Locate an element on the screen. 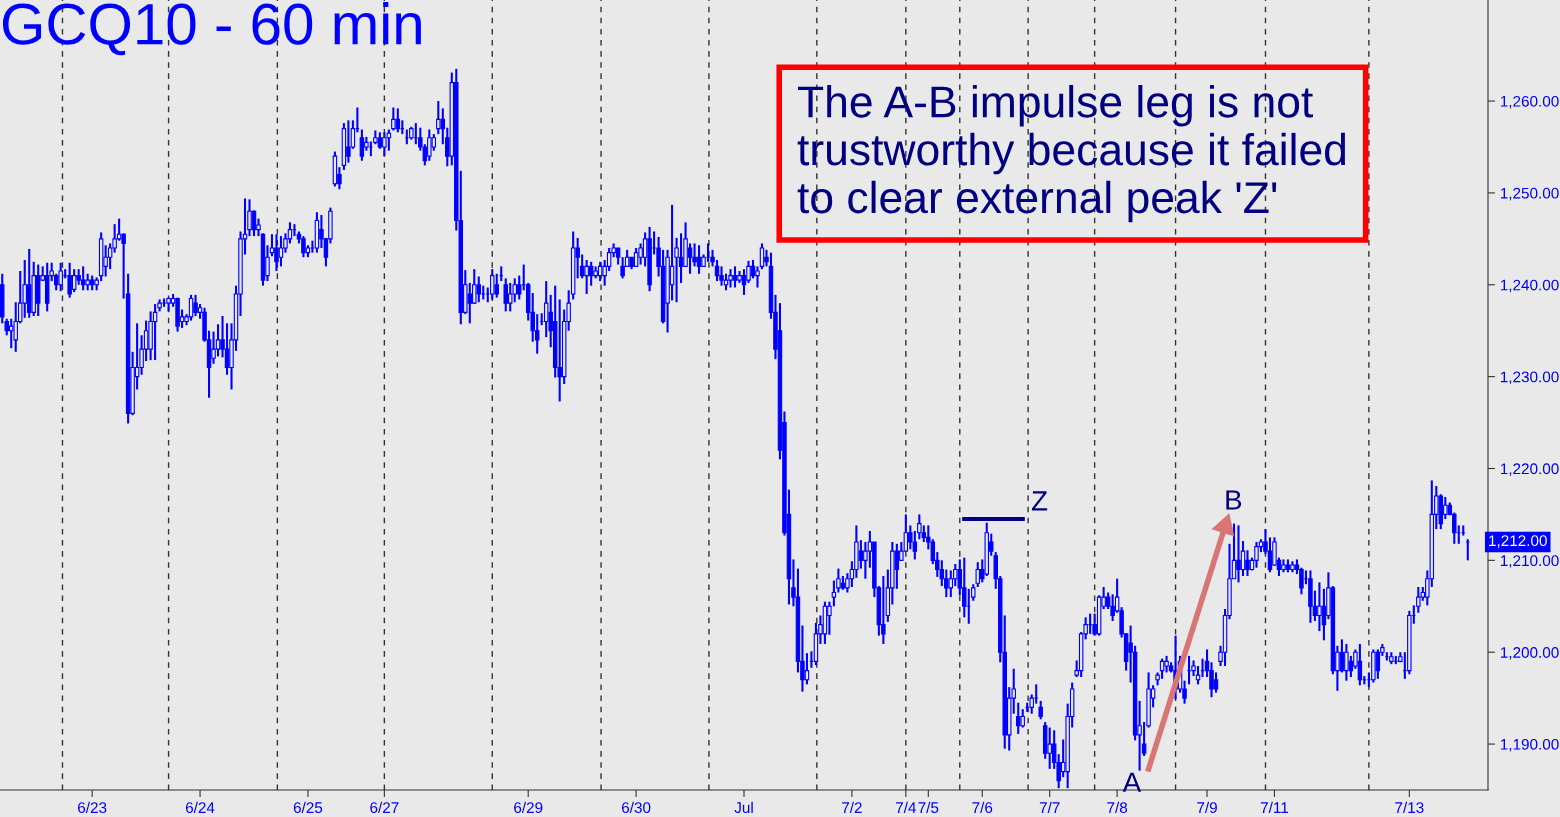  x-tick-label: 7/13 is located at coordinates (1409, 807).